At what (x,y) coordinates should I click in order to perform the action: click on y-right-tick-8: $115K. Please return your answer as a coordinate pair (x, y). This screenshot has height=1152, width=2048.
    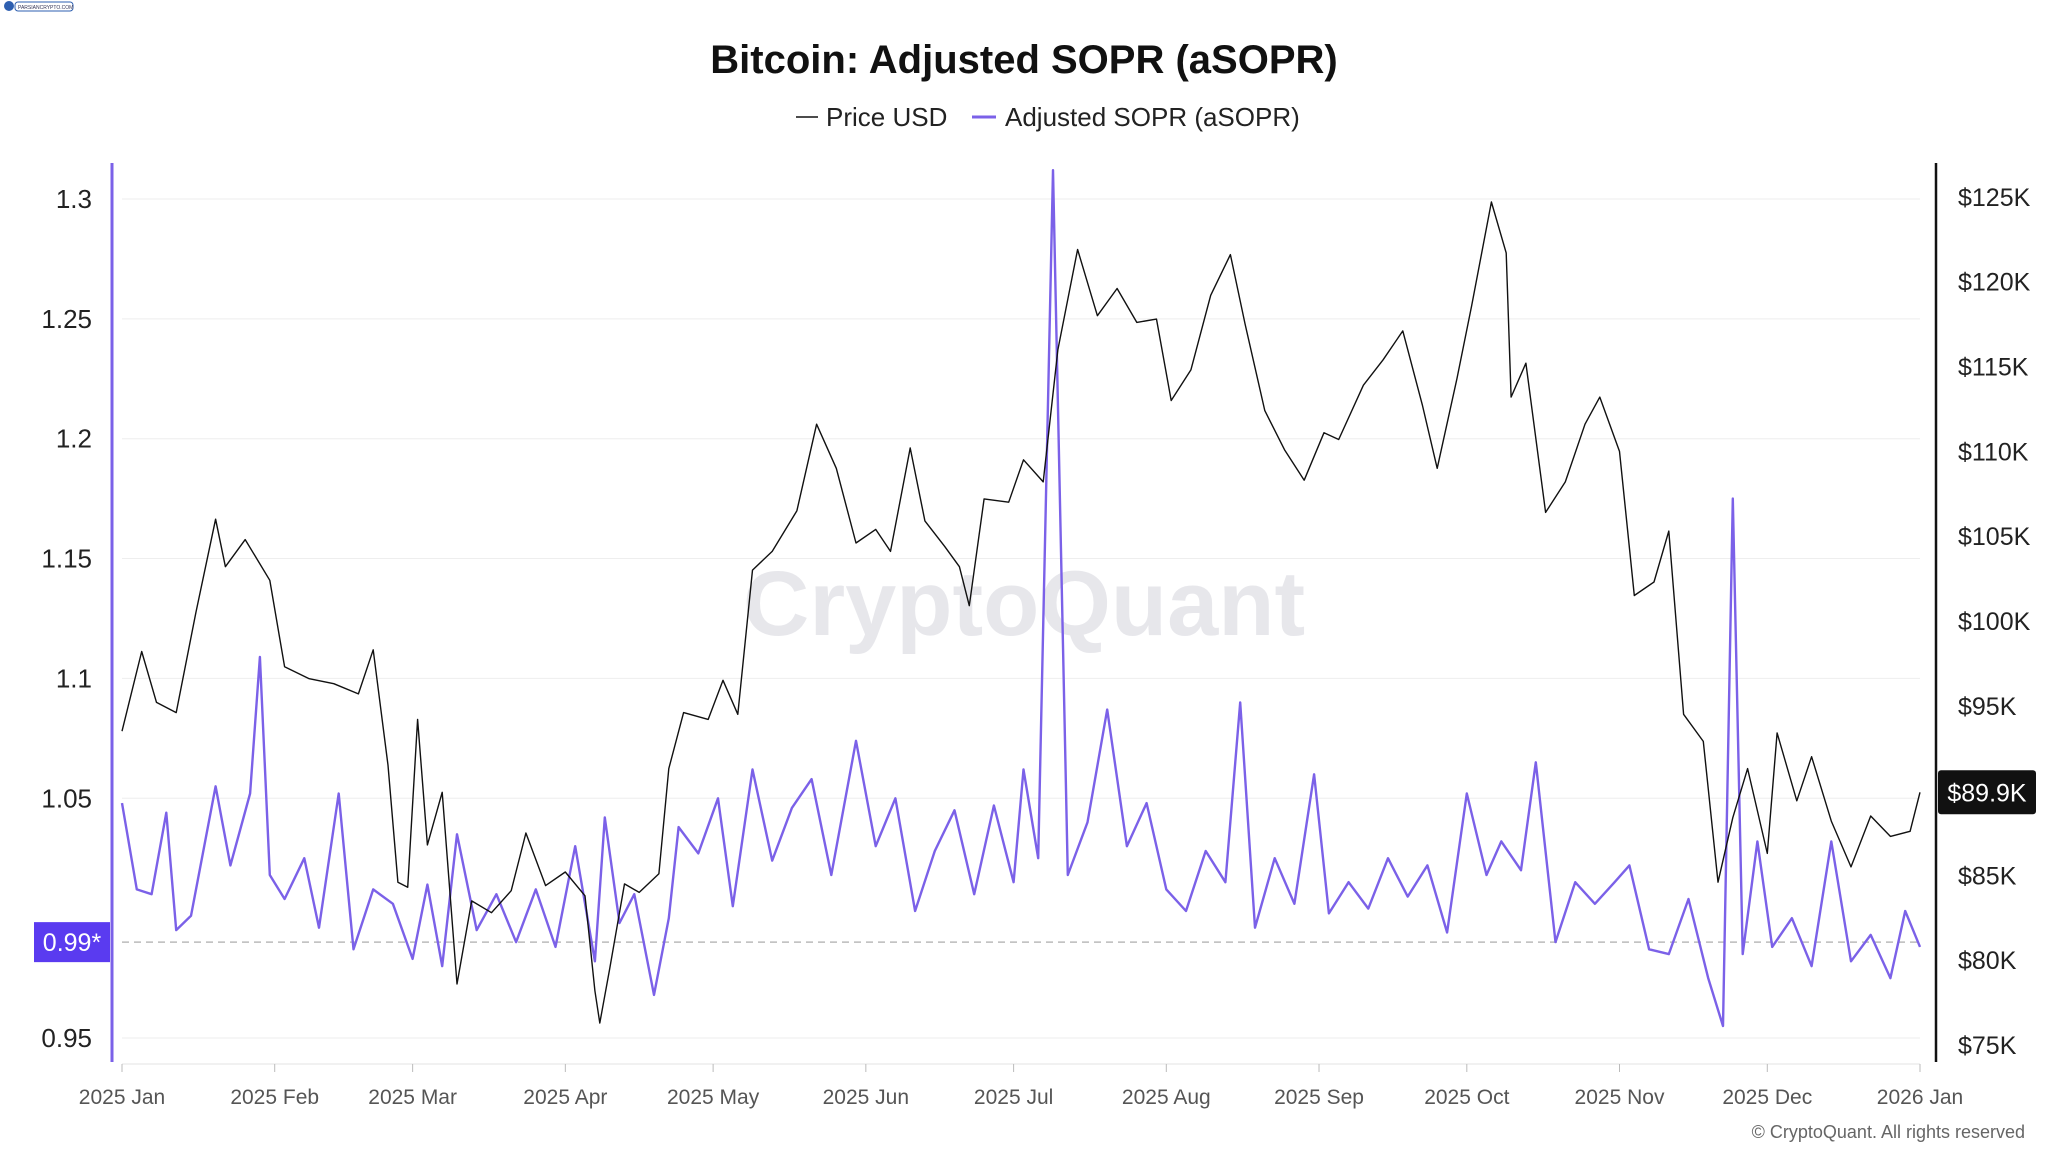
    Looking at the image, I should click on (1993, 368).